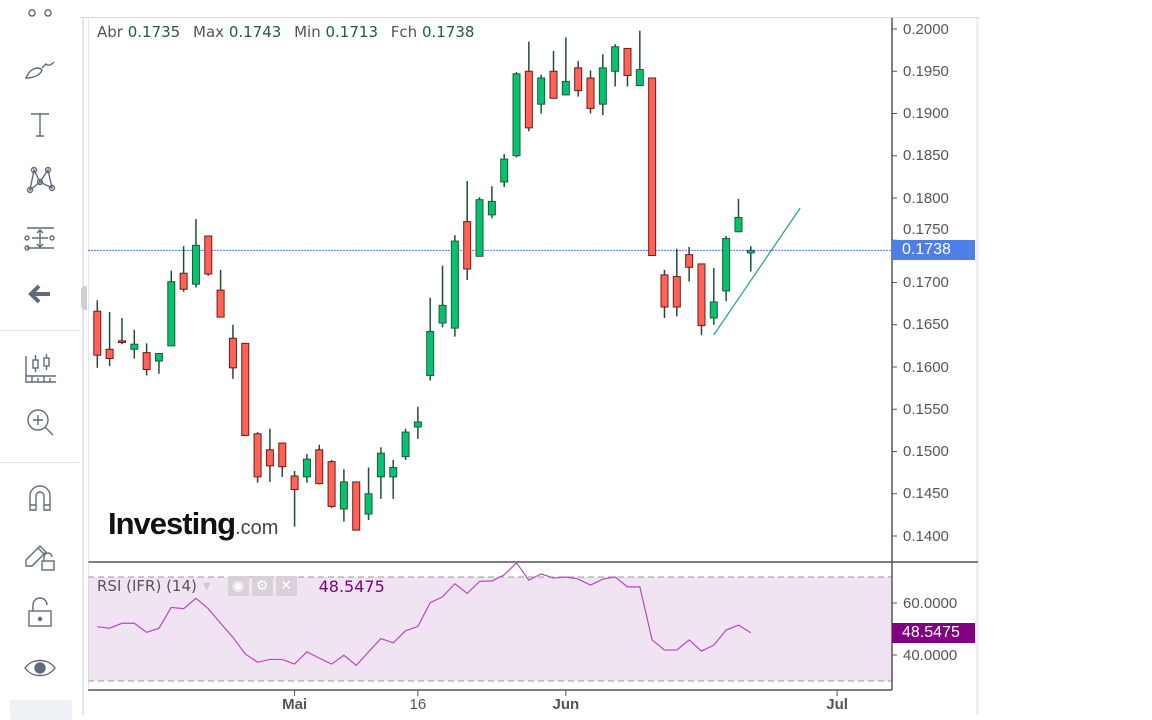  I want to click on circles-icon, so click(40, 15).